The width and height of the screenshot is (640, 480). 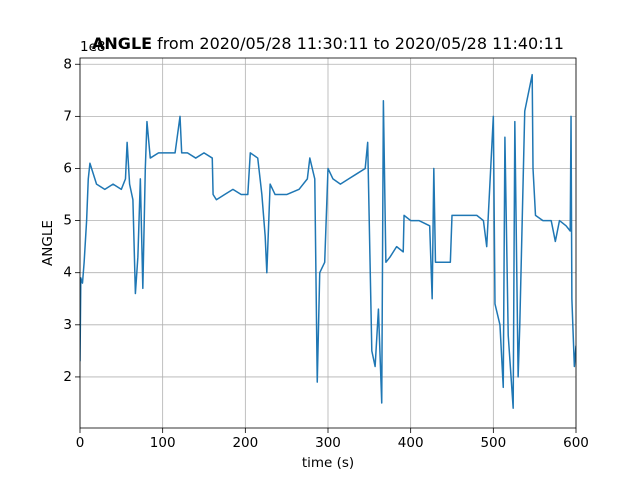 What do you see at coordinates (67, 273) in the screenshot?
I see `y-tick-label: 4` at bounding box center [67, 273].